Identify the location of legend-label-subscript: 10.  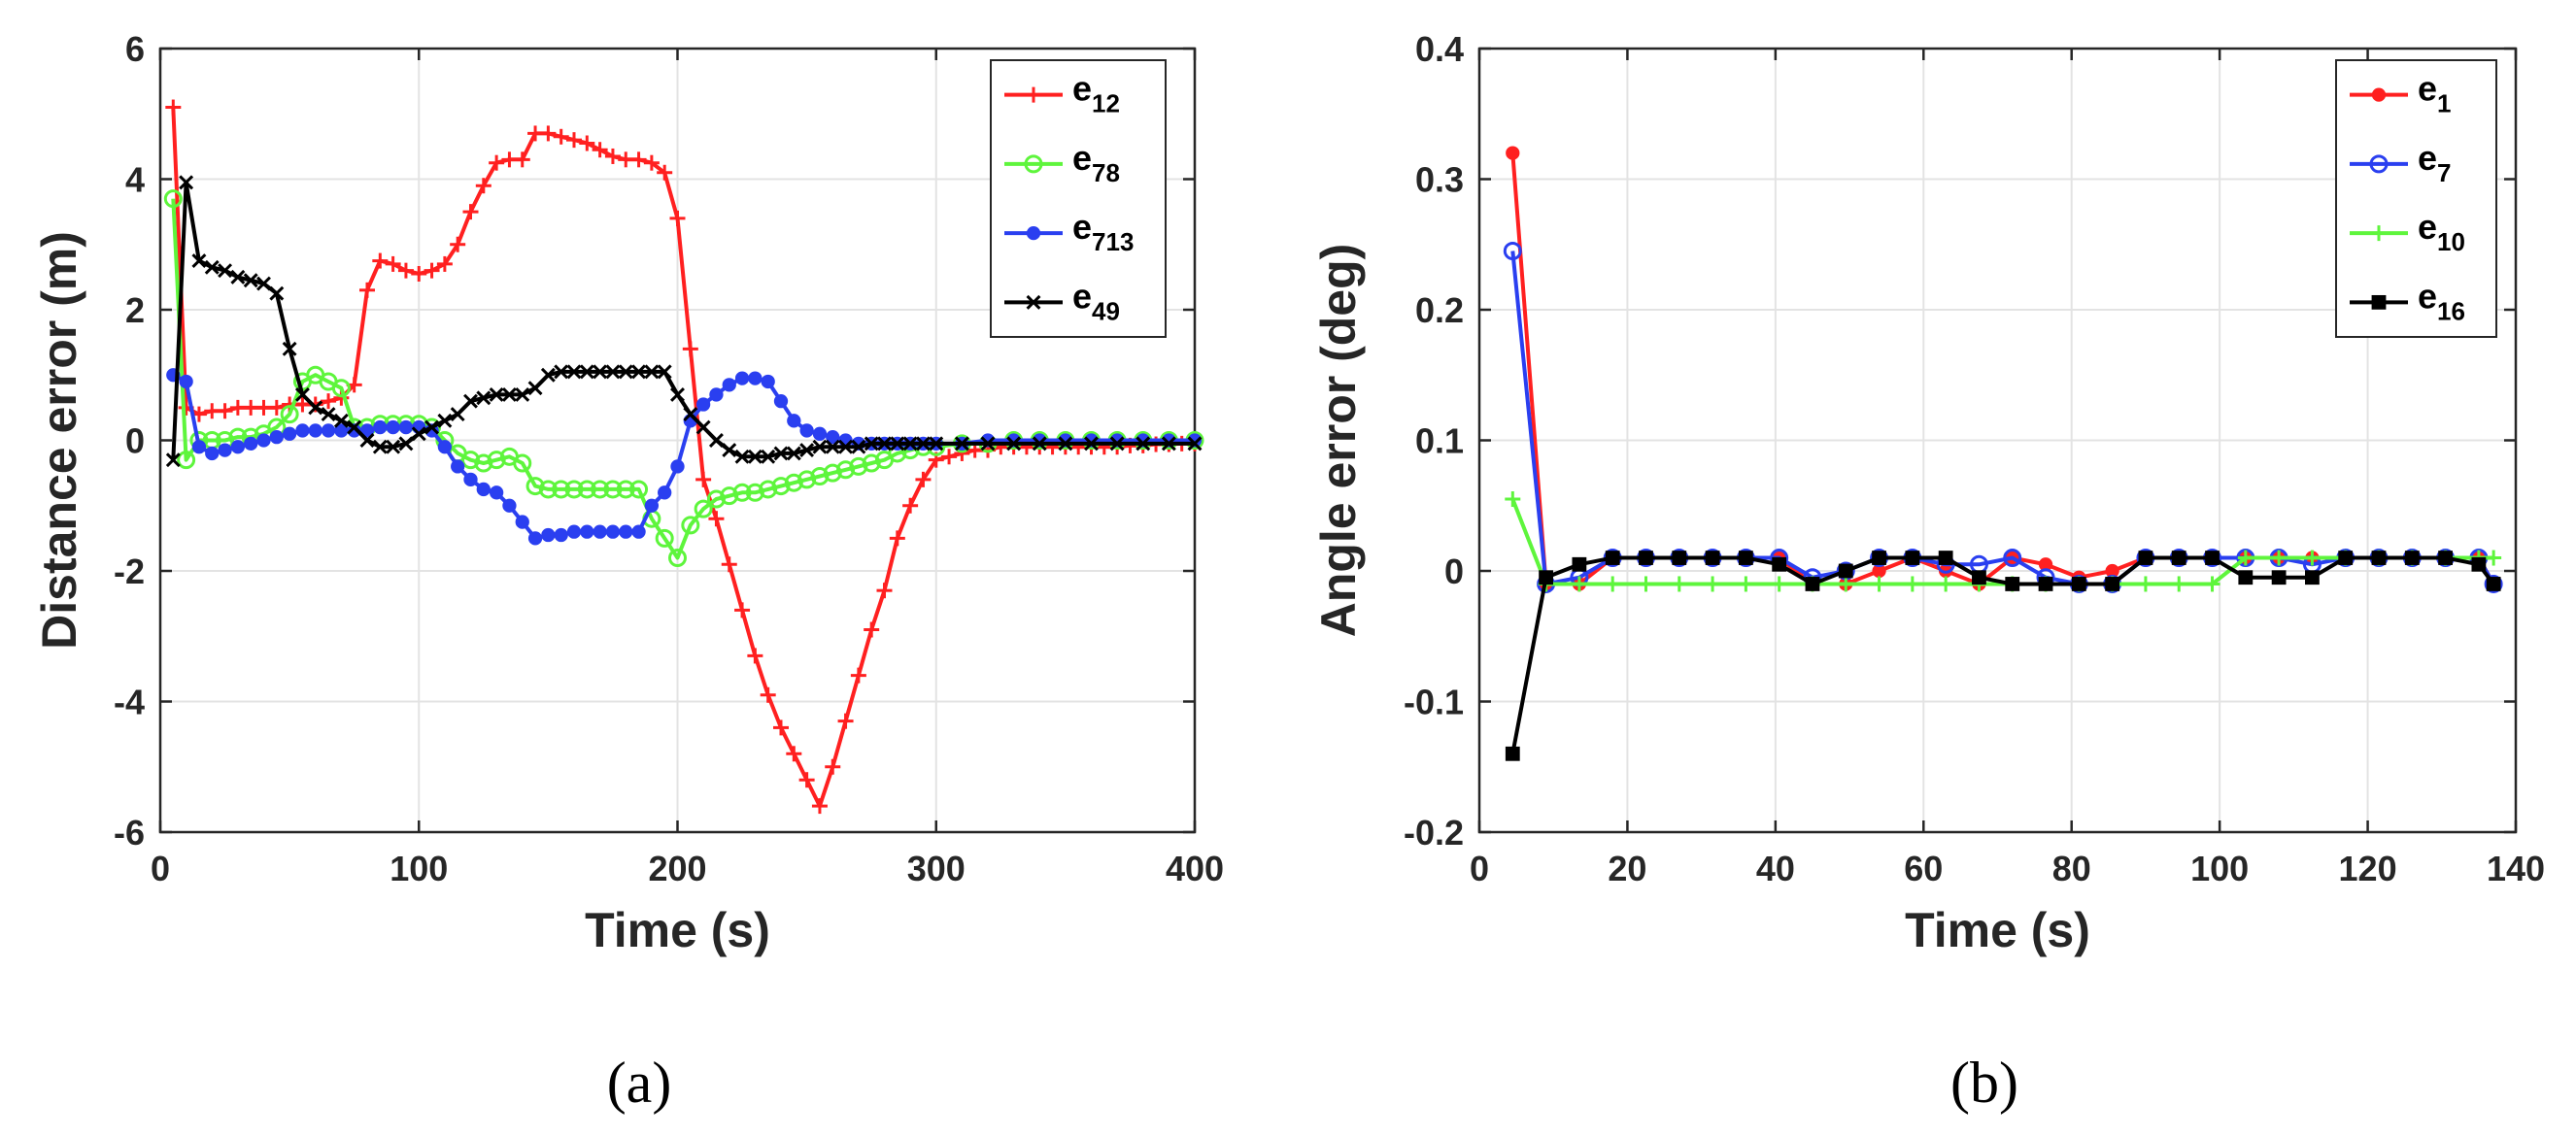
(2451, 241).